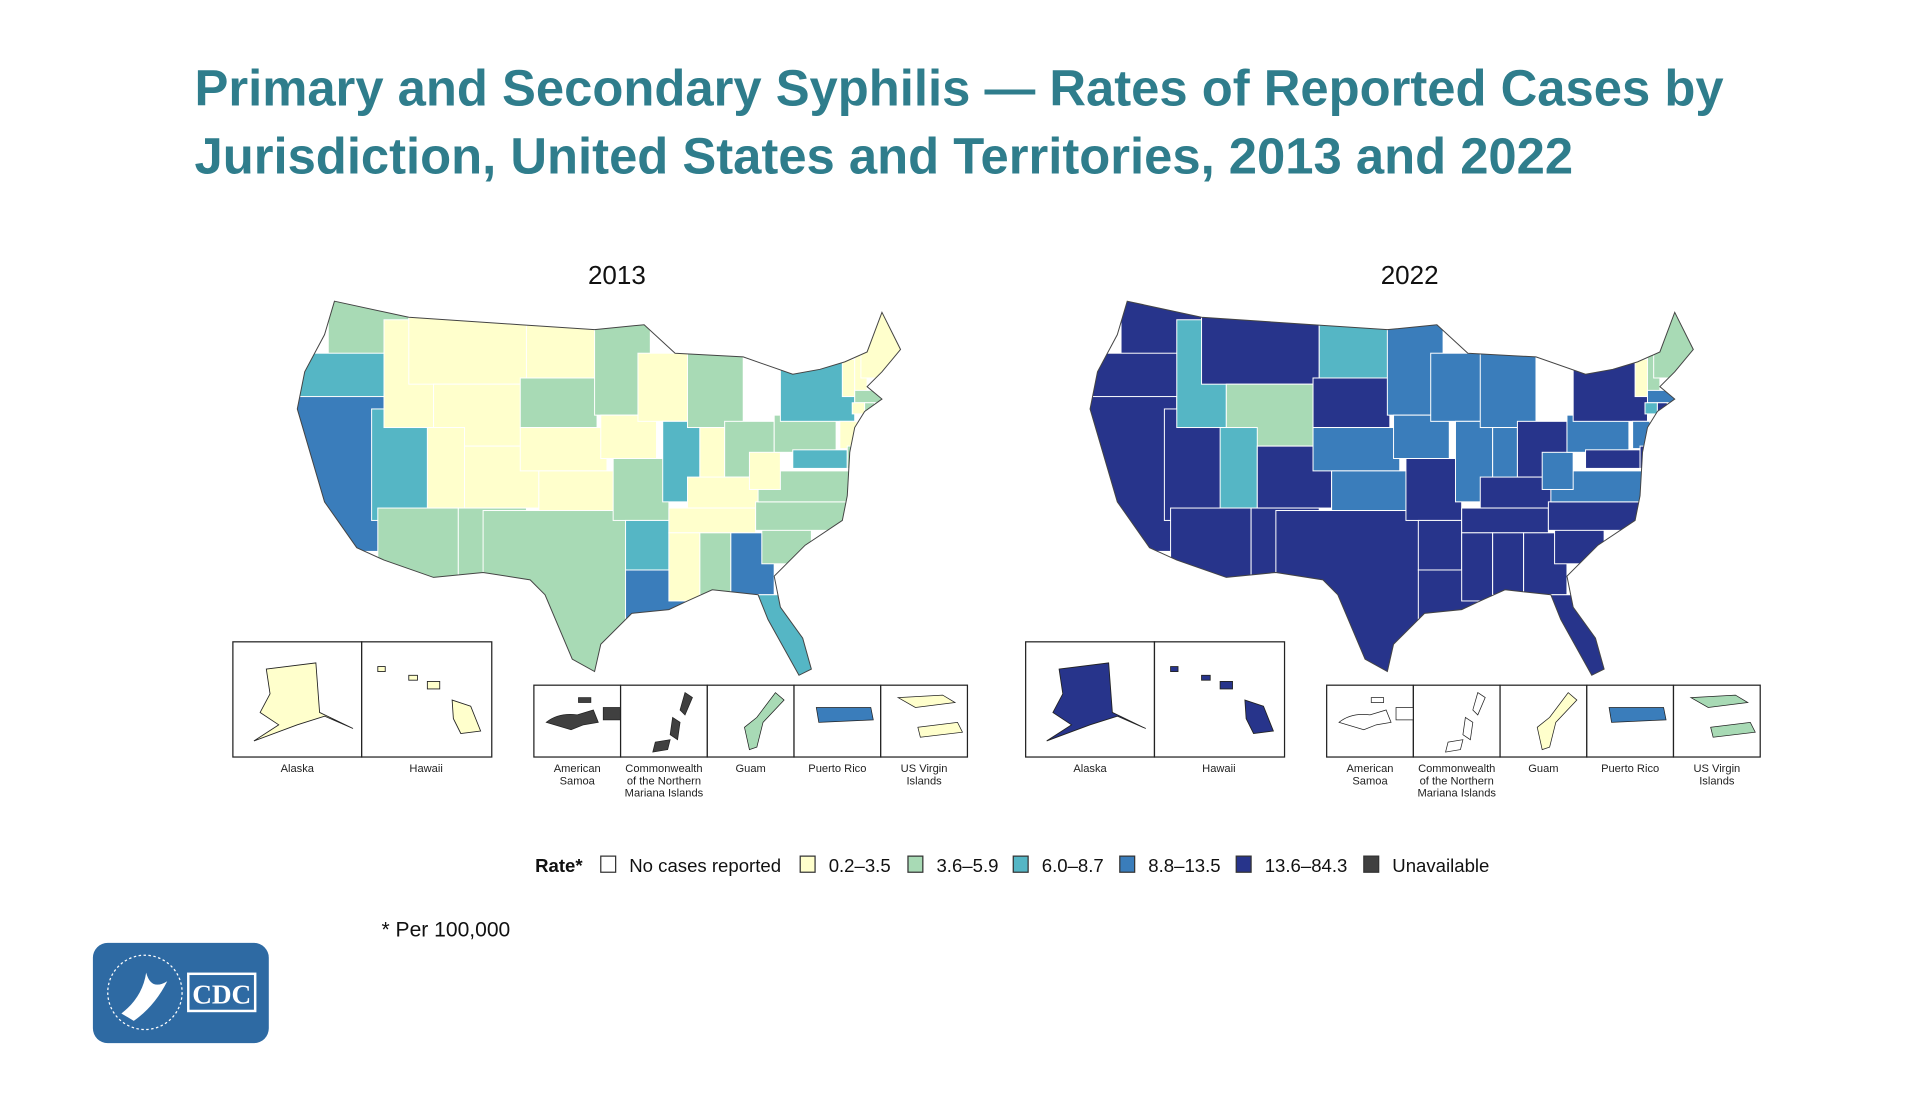 Image resolution: width=1920 pixels, height=1109 pixels. Describe the element at coordinates (705, 865) in the screenshot. I see `legend-label: No cases reported` at that location.